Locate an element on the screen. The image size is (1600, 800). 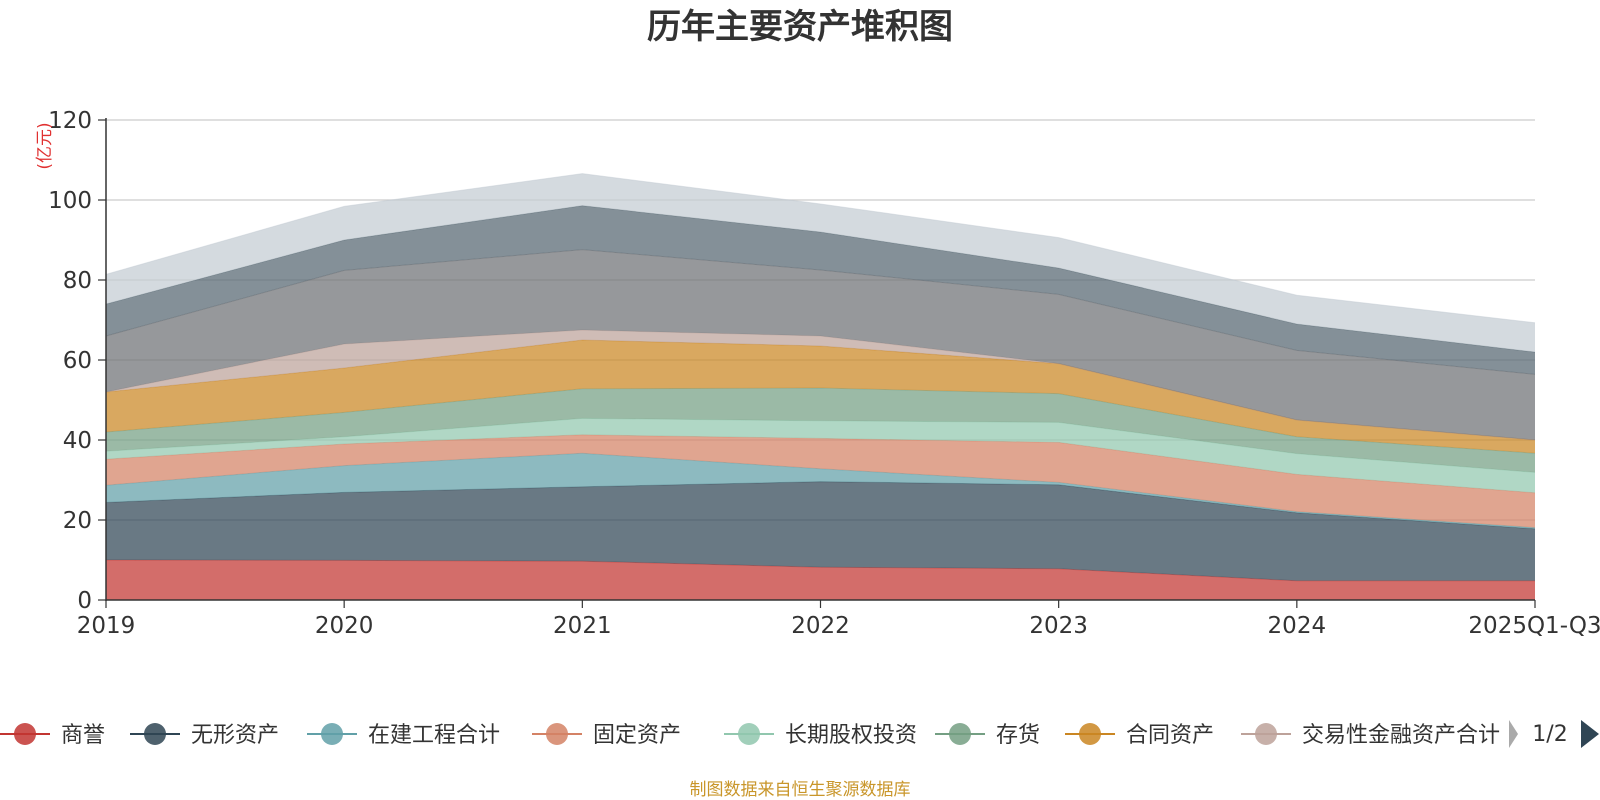
x-tick-label: 2019 is located at coordinates (106, 626).